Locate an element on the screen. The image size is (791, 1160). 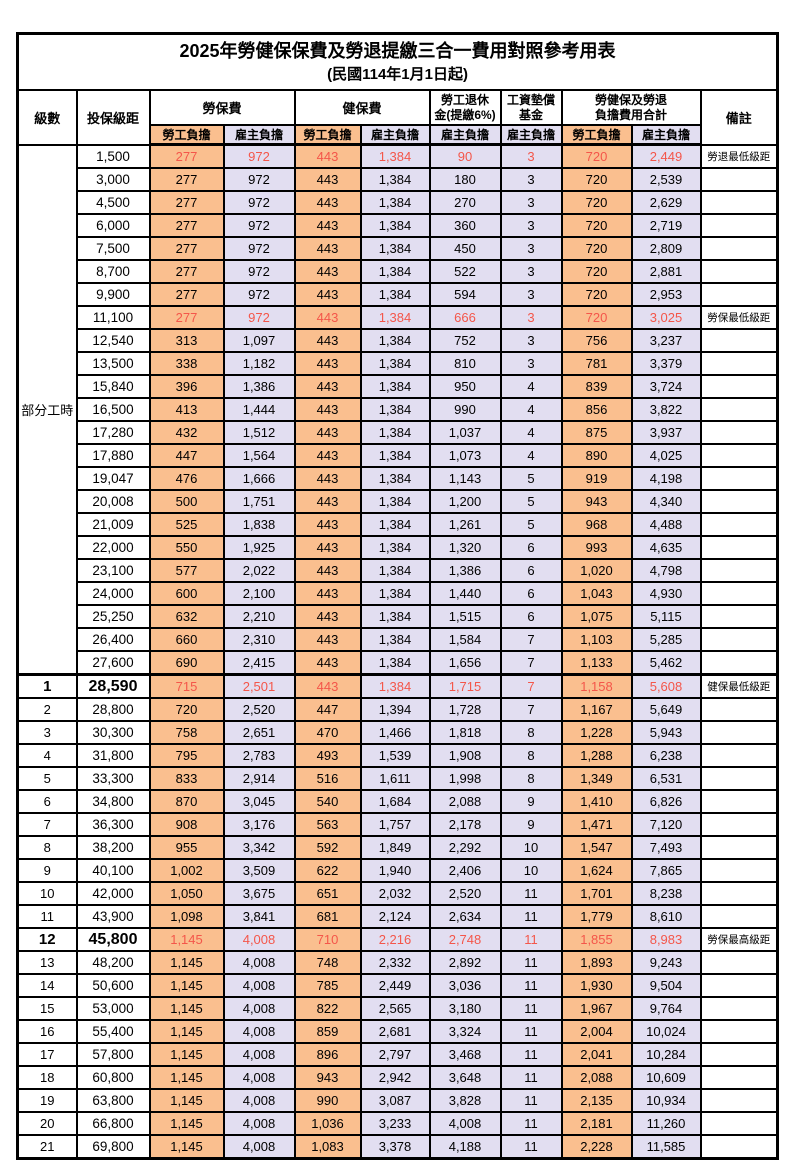
value-cell: 600 is located at coordinates (186, 593).